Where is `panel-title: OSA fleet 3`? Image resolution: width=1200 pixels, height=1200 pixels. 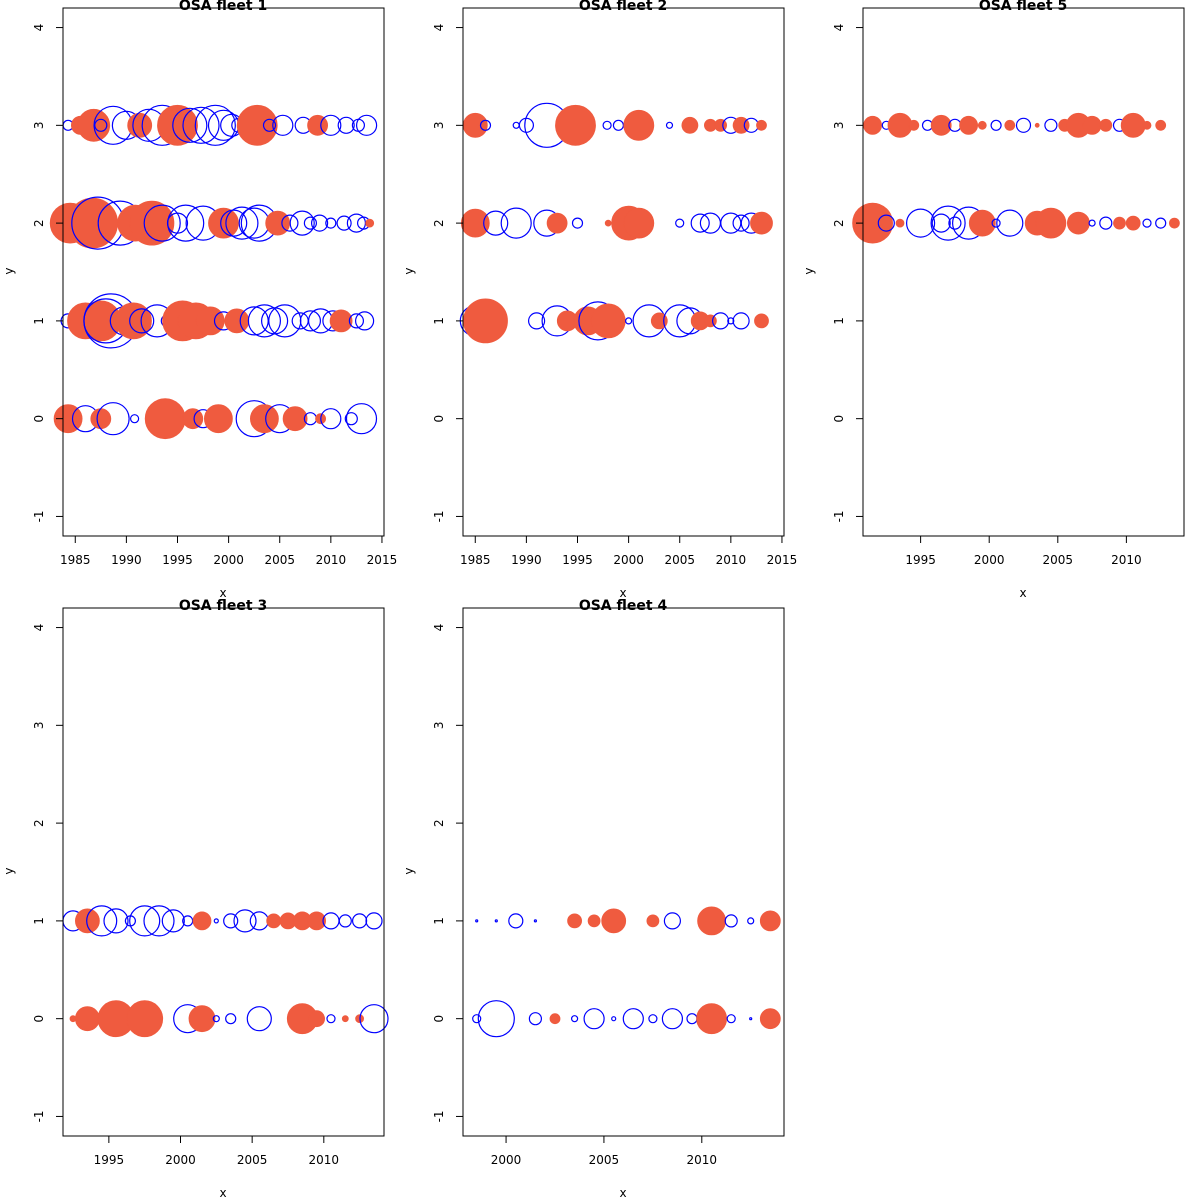
panel-title: OSA fleet 3 is located at coordinates (223, 606).